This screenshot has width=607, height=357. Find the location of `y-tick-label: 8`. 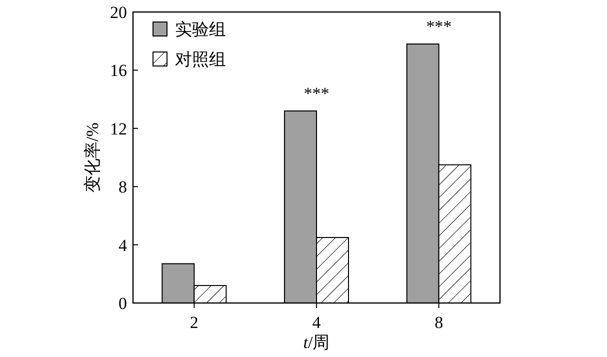

y-tick-label: 8 is located at coordinates (122, 187).